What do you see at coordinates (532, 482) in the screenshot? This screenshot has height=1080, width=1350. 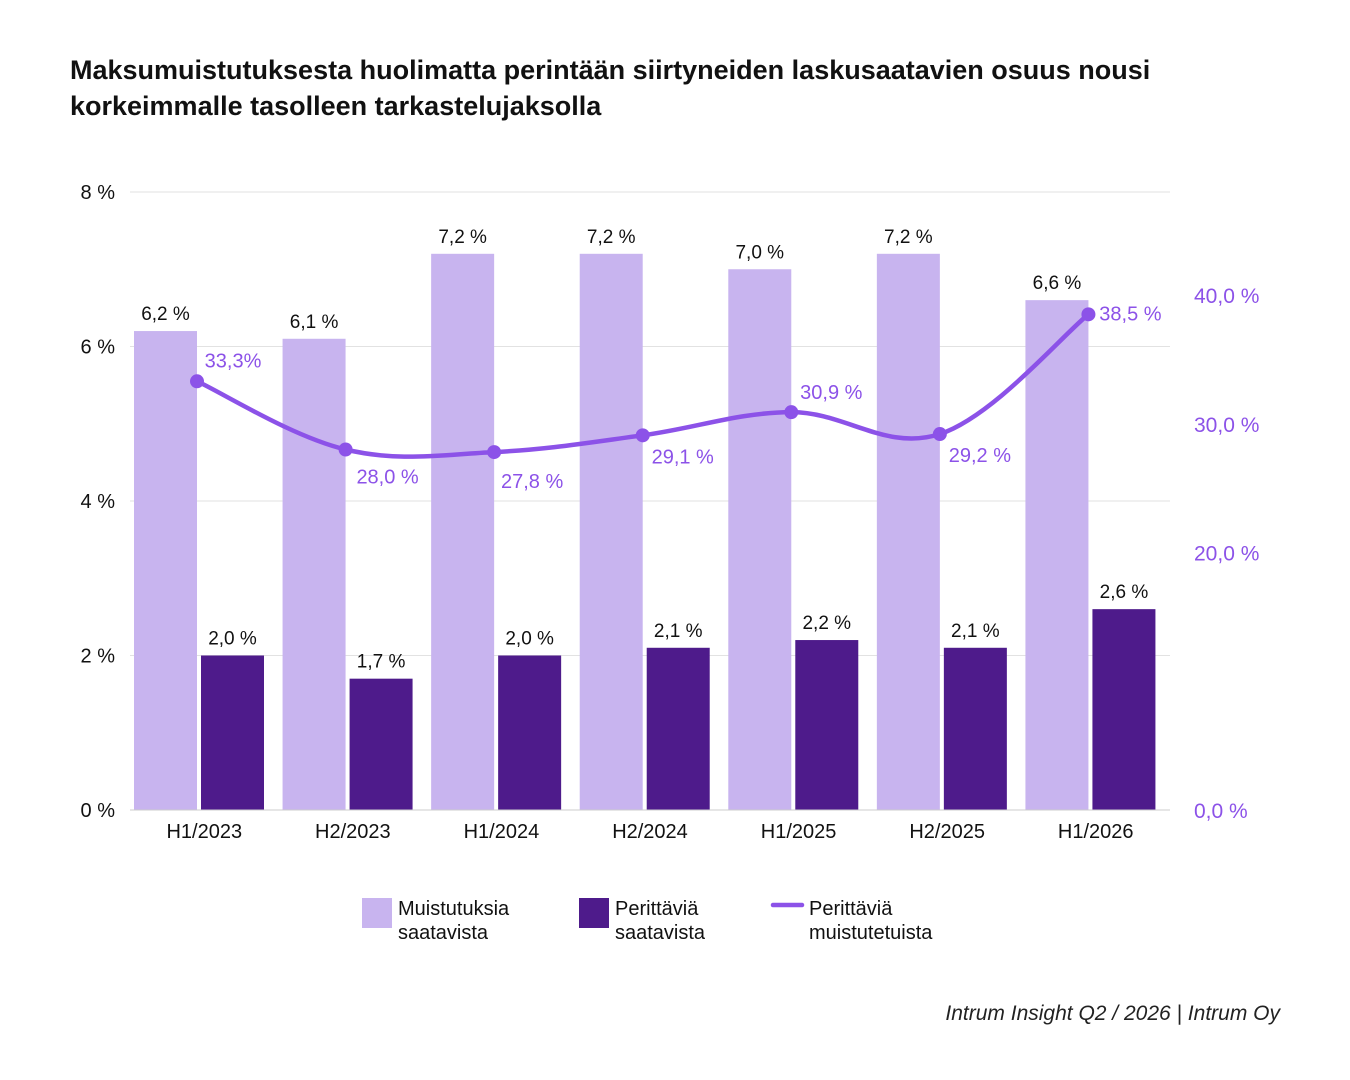 I see `line-data-label: 27,8 %` at bounding box center [532, 482].